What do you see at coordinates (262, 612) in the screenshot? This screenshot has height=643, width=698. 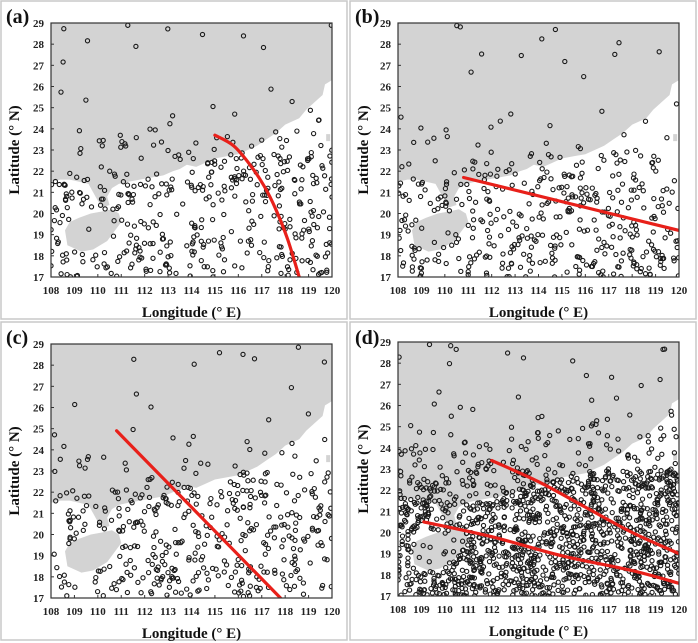 I see `x-tick-label: 117` at bounding box center [262, 612].